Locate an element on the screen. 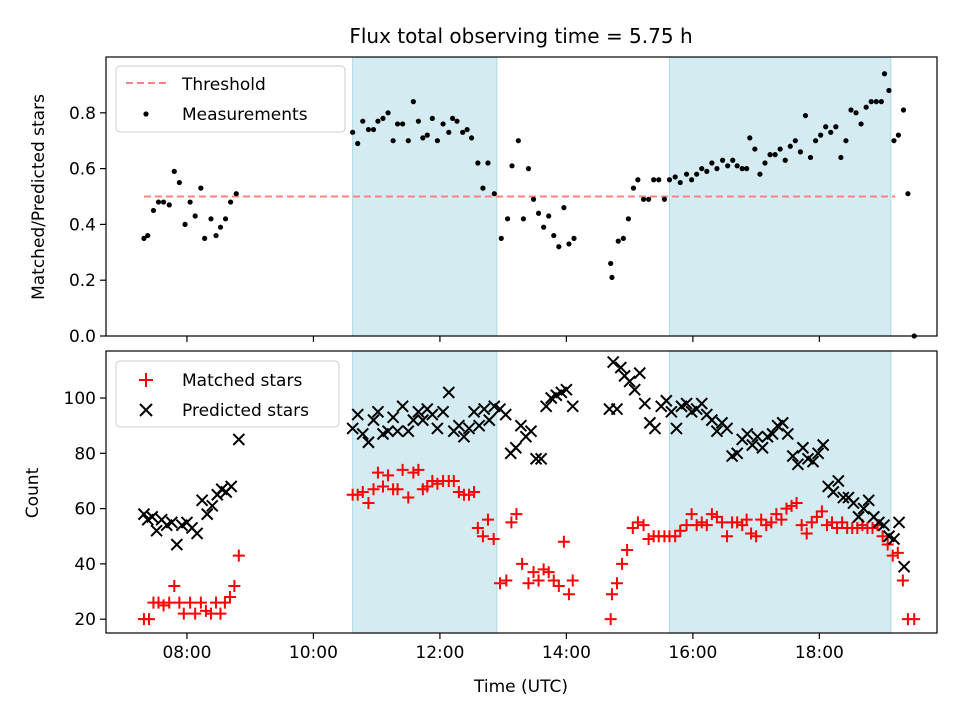 The height and width of the screenshot is (720, 960). top-y-tick-label: 0.4 is located at coordinates (82, 225).